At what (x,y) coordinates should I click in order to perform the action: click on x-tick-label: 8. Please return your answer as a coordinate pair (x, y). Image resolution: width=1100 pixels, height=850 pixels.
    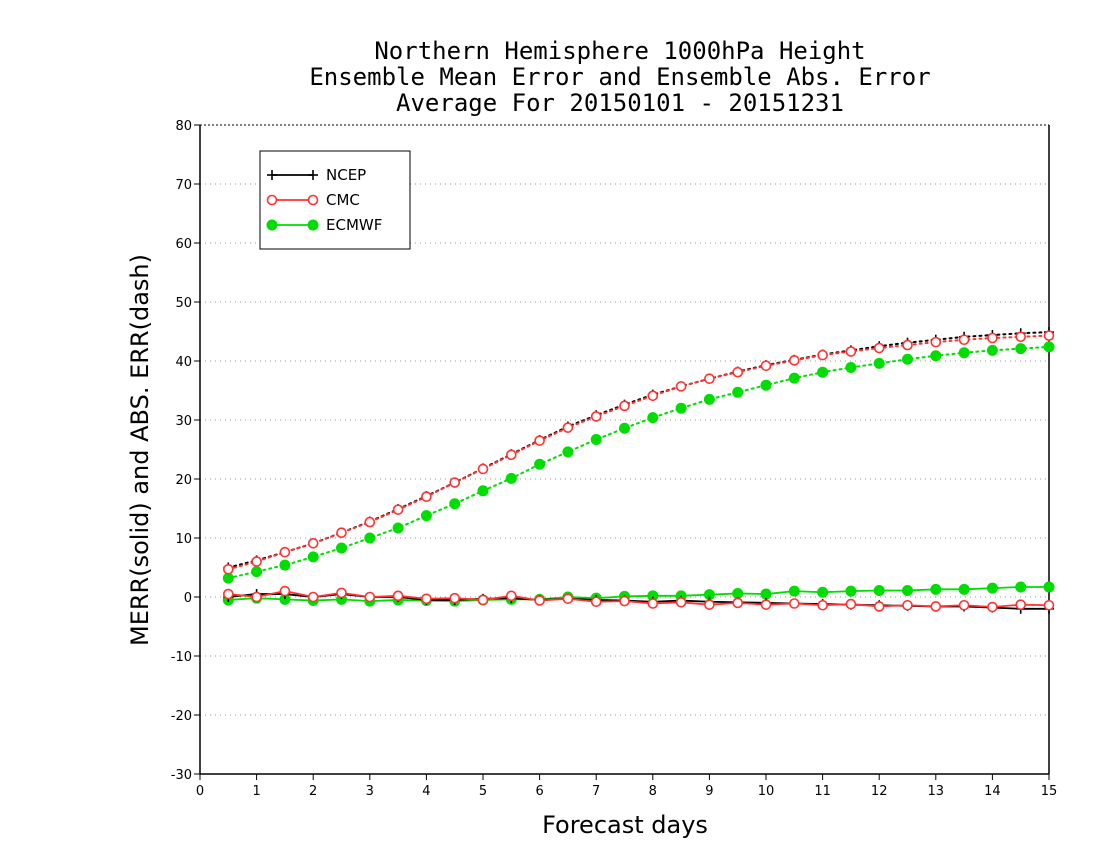
    Looking at the image, I should click on (653, 791).